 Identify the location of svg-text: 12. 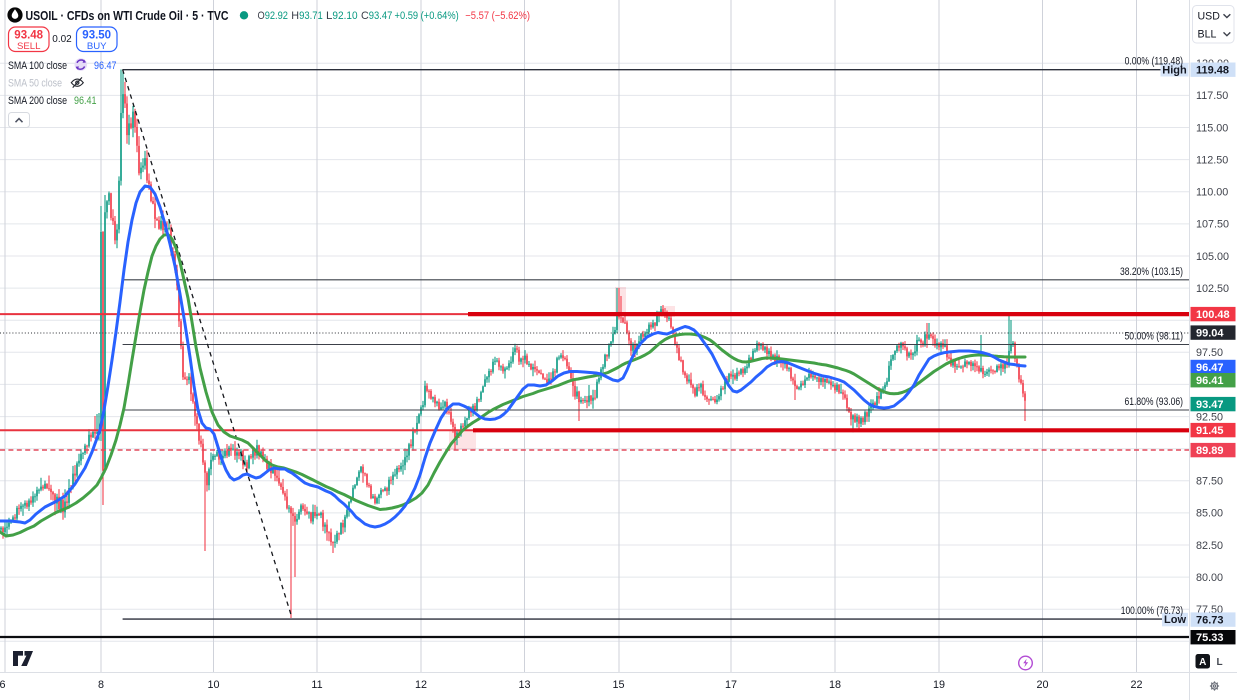
(421, 685).